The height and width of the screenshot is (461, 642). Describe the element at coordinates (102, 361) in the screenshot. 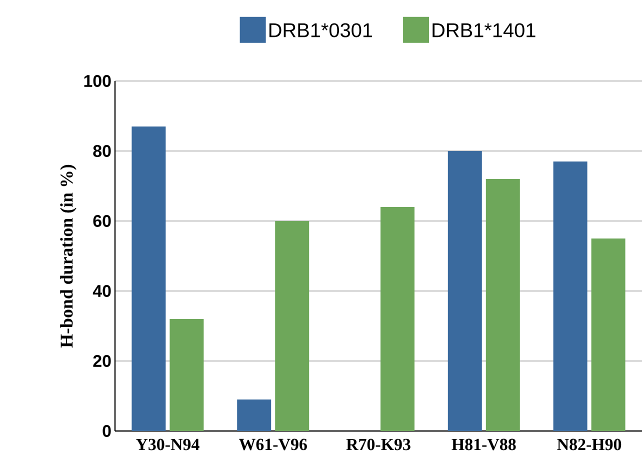

I see `y-tick-label: 20` at that location.